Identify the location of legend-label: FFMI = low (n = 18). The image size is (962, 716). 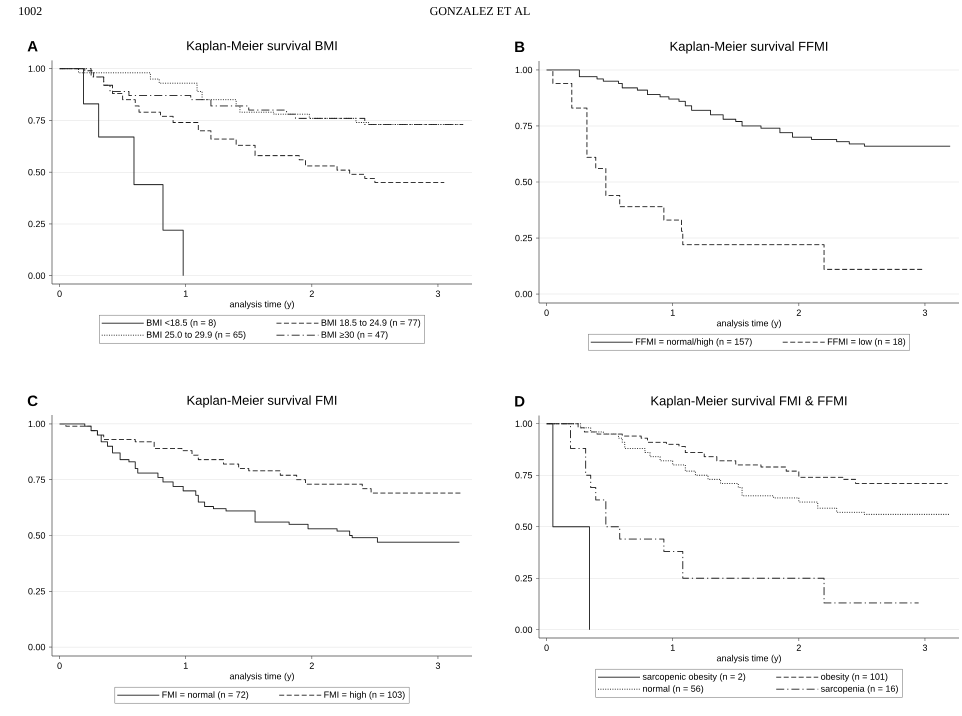
(867, 342).